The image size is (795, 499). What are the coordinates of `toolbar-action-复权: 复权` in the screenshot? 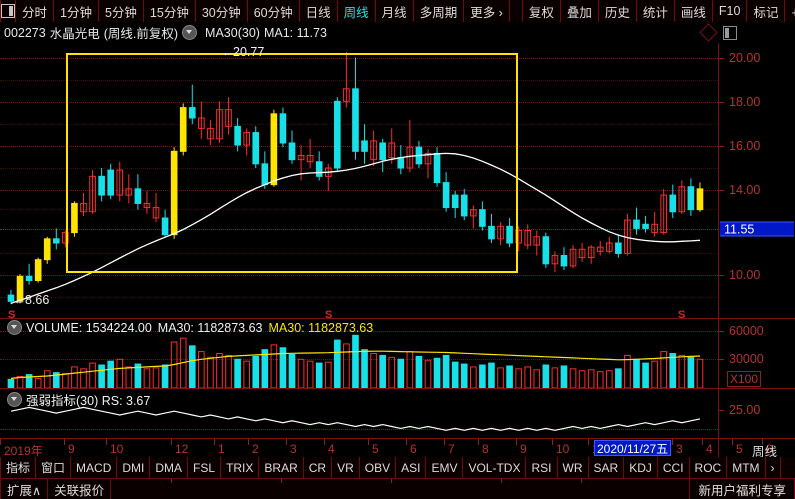 It's located at (541, 11).